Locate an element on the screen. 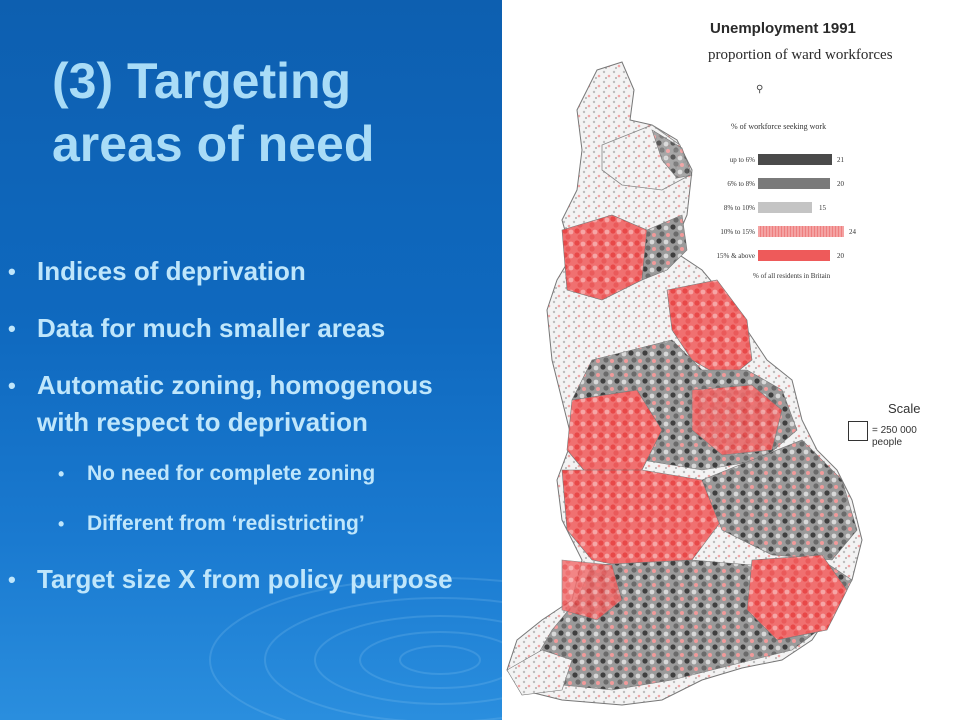 Image resolution: width=960 pixels, height=720 pixels. bullet-item: • Indices of deprivation is located at coordinates (248, 271).